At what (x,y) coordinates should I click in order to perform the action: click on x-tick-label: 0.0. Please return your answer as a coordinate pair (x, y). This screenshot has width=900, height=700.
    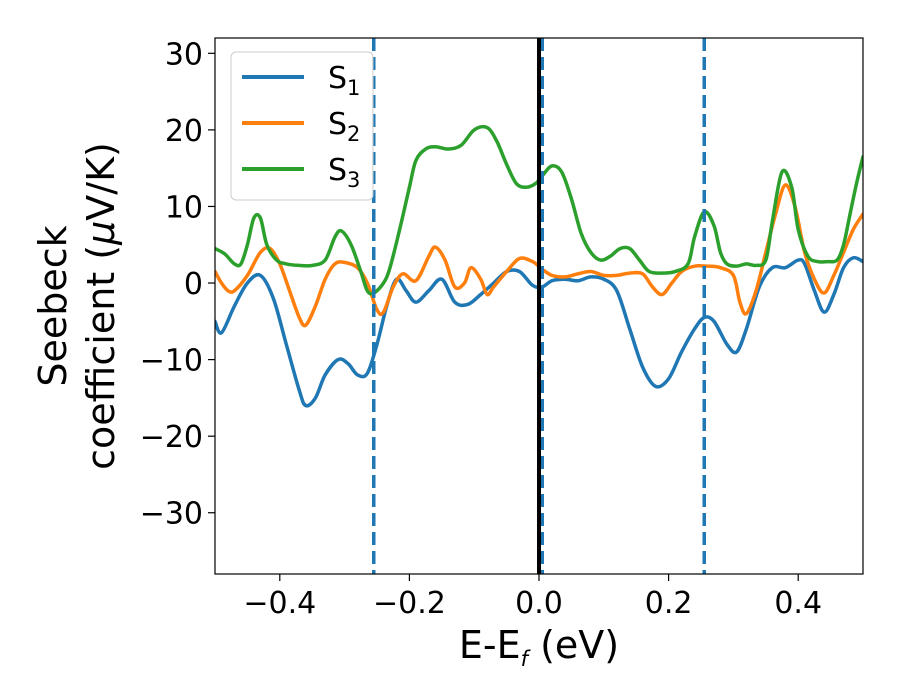
    Looking at the image, I should click on (539, 603).